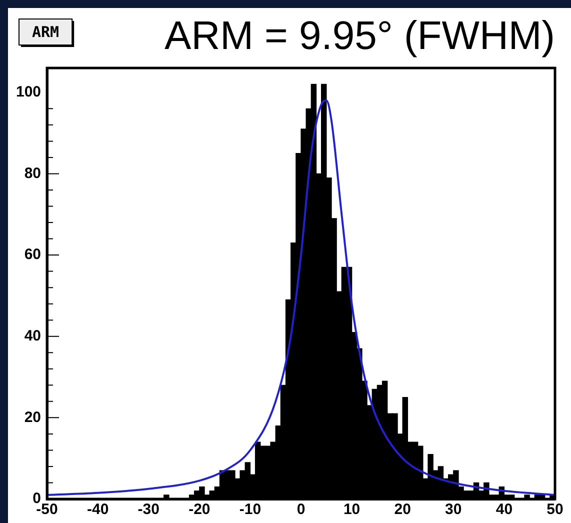  What do you see at coordinates (33, 417) in the screenshot?
I see `y-tick-label: 20` at bounding box center [33, 417].